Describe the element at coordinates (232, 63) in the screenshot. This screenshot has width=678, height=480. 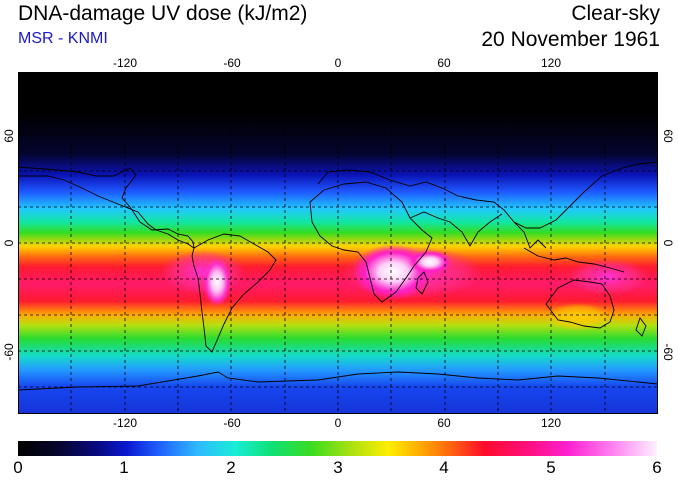
I see `lon-label-top-w60: -60` at that location.